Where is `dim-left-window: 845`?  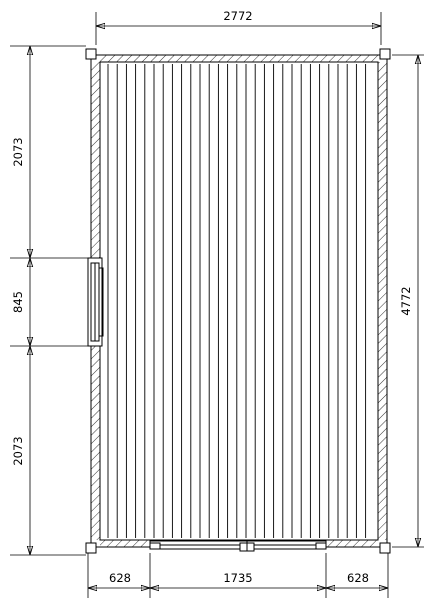 dim-left-window: 845 is located at coordinates (18, 302).